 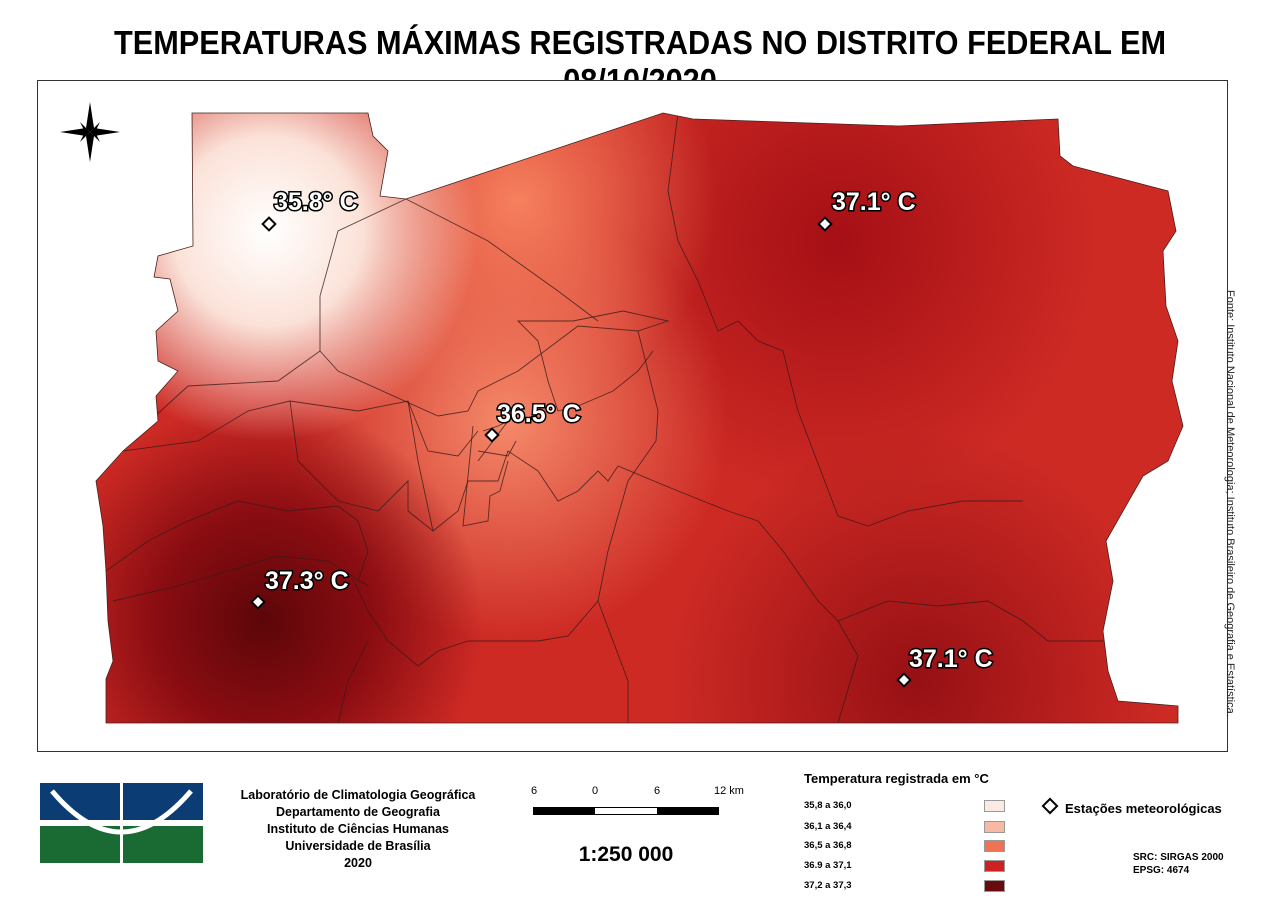 What do you see at coordinates (358, 795) in the screenshot?
I see `lab-name: Laboratório de Climatologia Geográfica` at bounding box center [358, 795].